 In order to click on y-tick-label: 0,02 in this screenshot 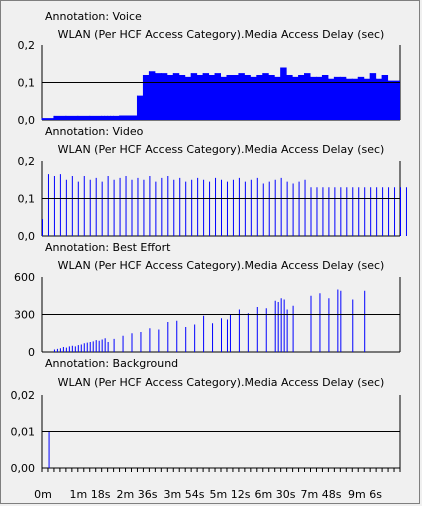, I will do `click(23, 395)`.